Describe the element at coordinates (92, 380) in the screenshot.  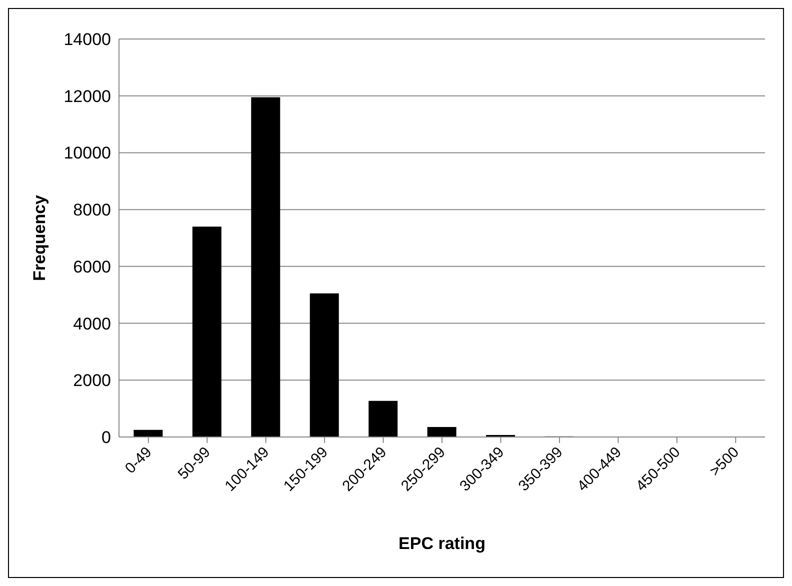
I see `y-tick-label: 2000` at that location.